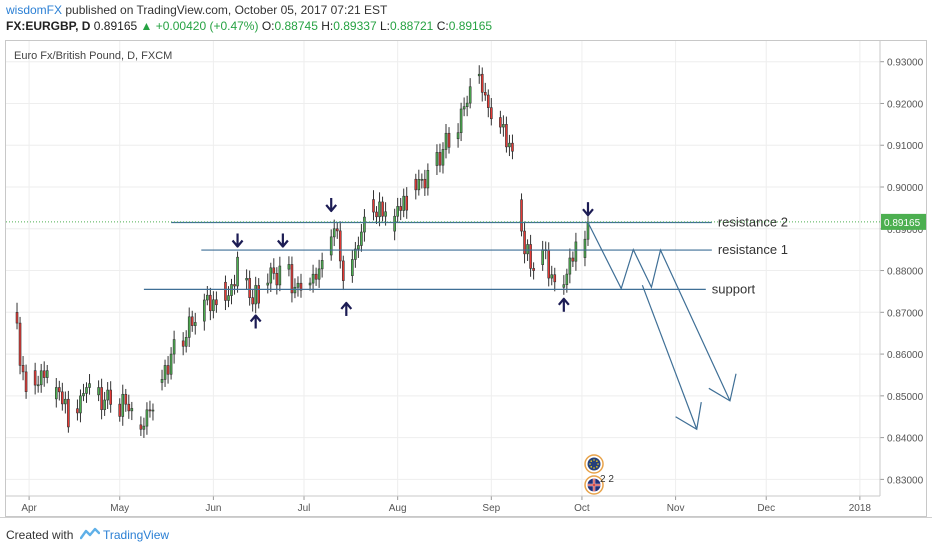 The height and width of the screenshot is (551, 932). What do you see at coordinates (905, 355) in the screenshot?
I see `y-tick-label: 0.86000` at bounding box center [905, 355].